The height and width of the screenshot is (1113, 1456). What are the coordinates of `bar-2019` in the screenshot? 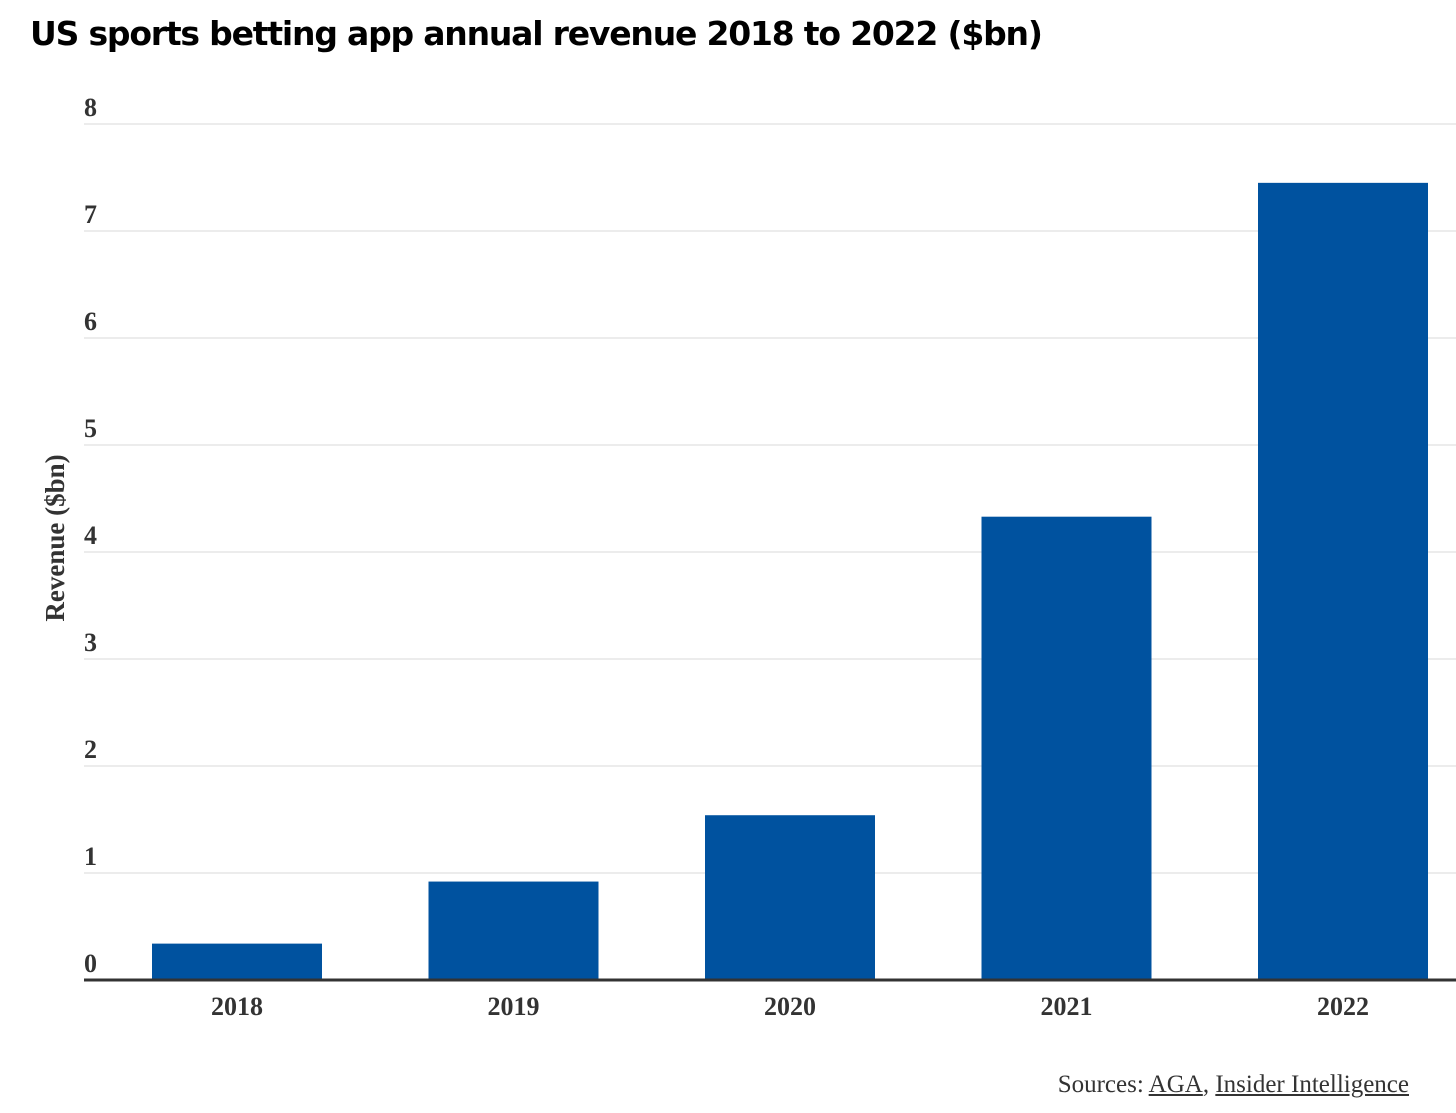 It's located at (513, 930).